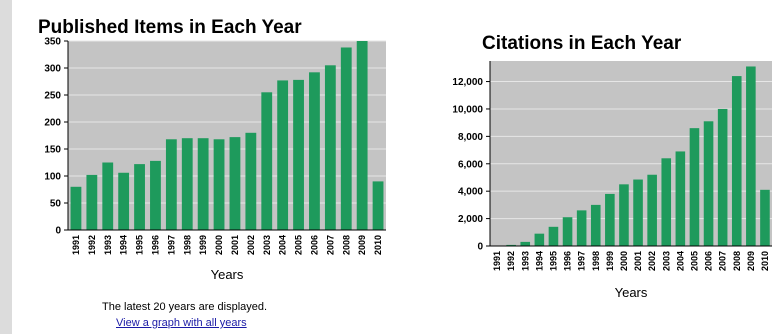 The height and width of the screenshot is (334, 772). I want to click on x-tick-label: 1997, so click(582, 261).